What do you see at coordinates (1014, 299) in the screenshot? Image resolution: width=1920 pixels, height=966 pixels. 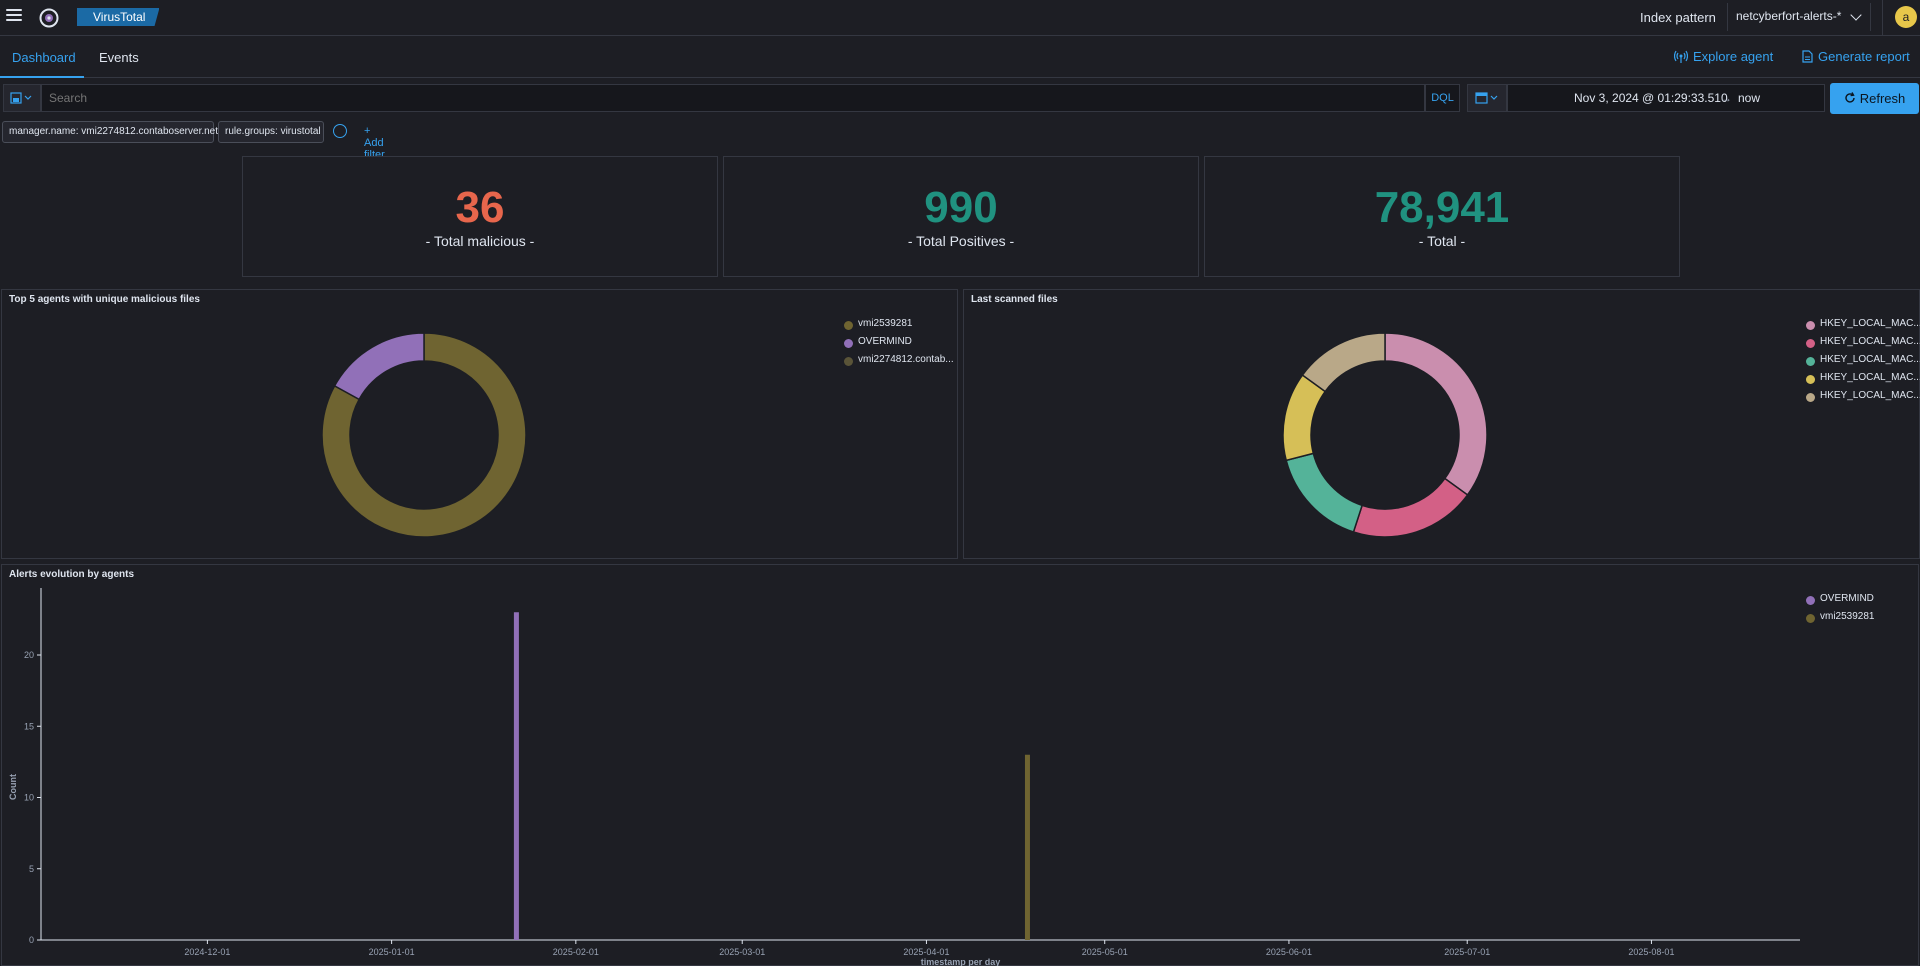 I see `panel-title: Last scanned files` at bounding box center [1014, 299].